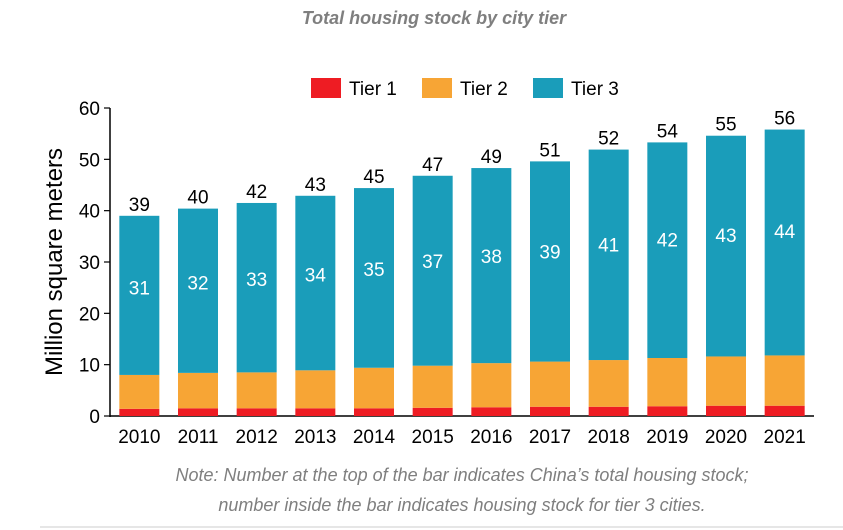 This screenshot has height=530, width=843. I want to click on bar-group: 39 51, so click(550, 278).